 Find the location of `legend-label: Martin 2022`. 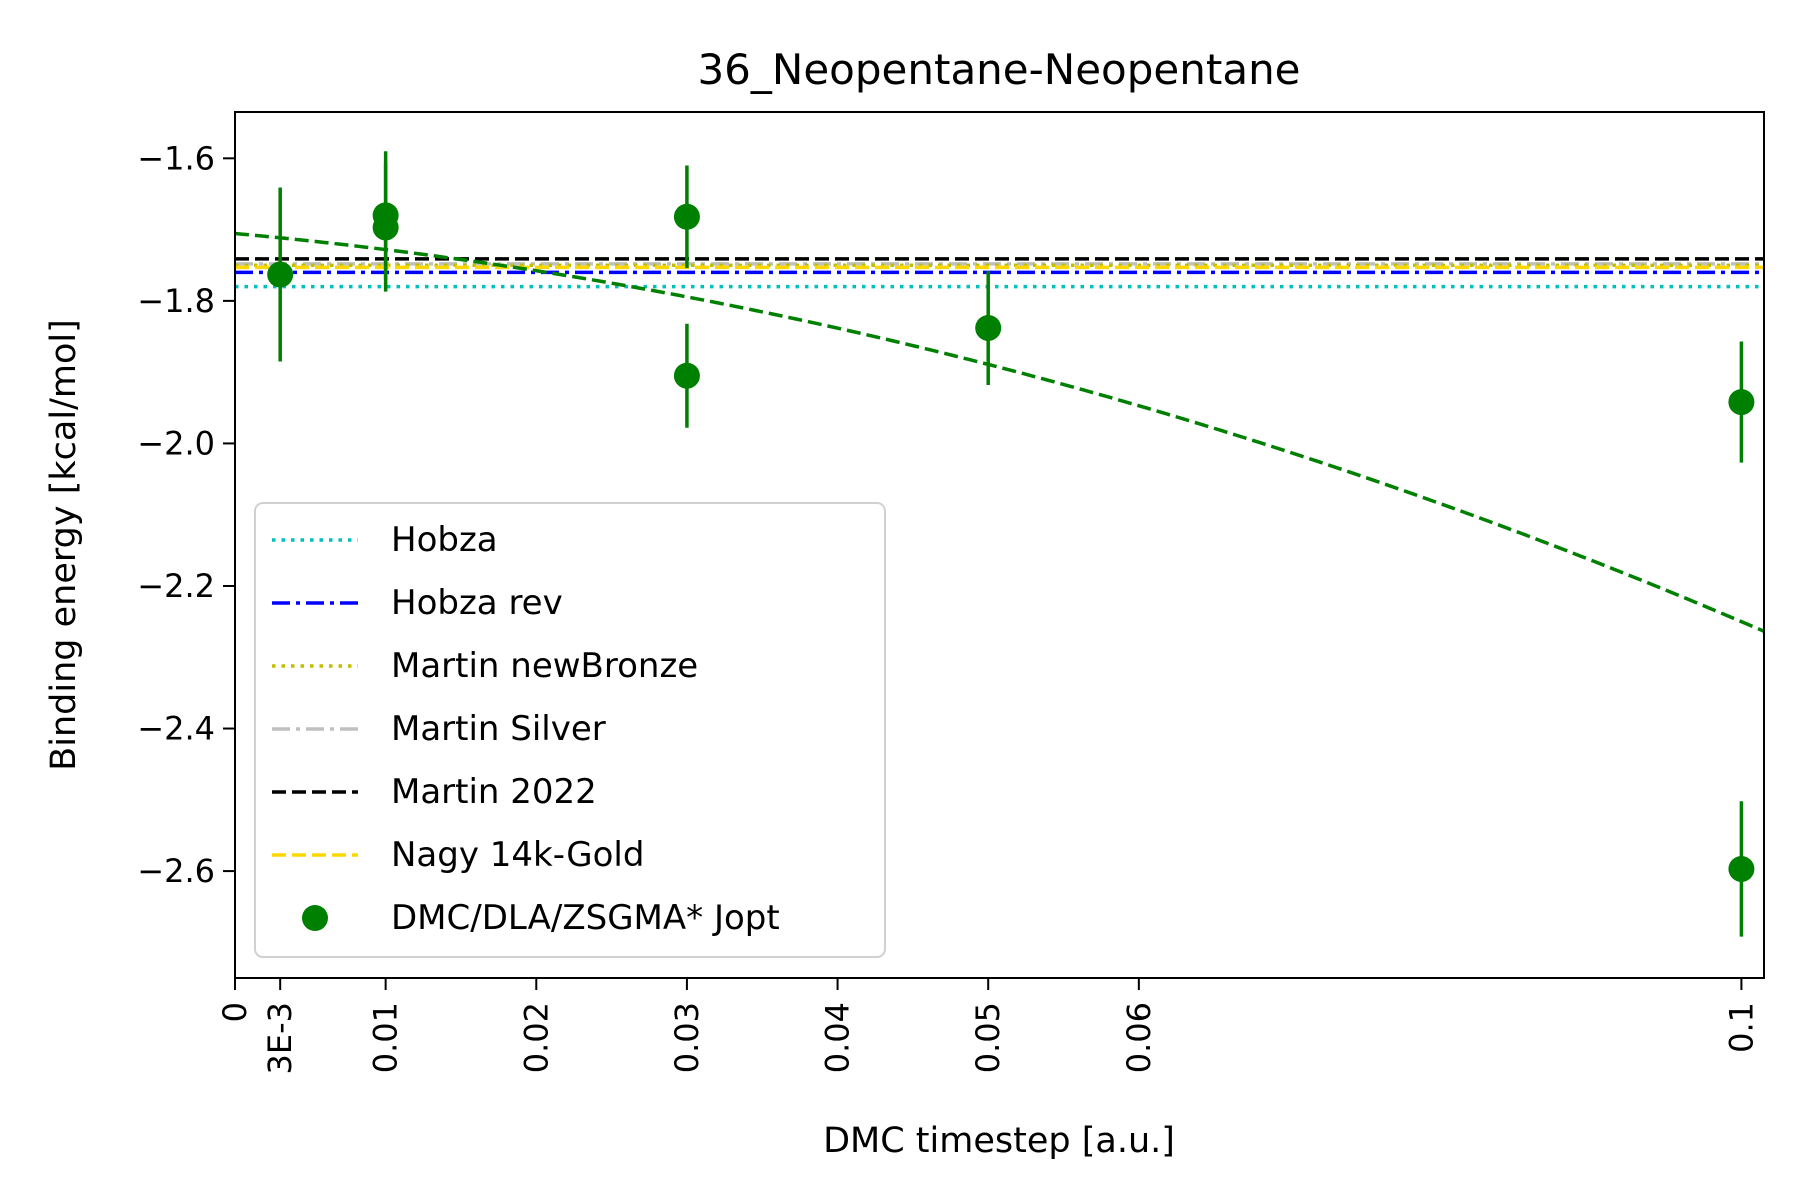

legend-label: Martin 2022 is located at coordinates (494, 792).